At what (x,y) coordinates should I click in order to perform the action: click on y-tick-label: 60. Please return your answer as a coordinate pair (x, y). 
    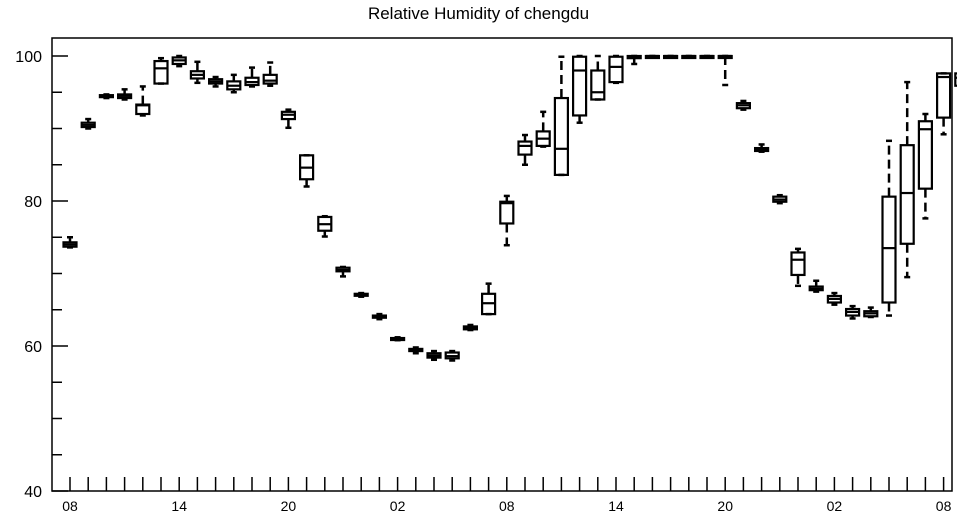
    Looking at the image, I should click on (33, 347).